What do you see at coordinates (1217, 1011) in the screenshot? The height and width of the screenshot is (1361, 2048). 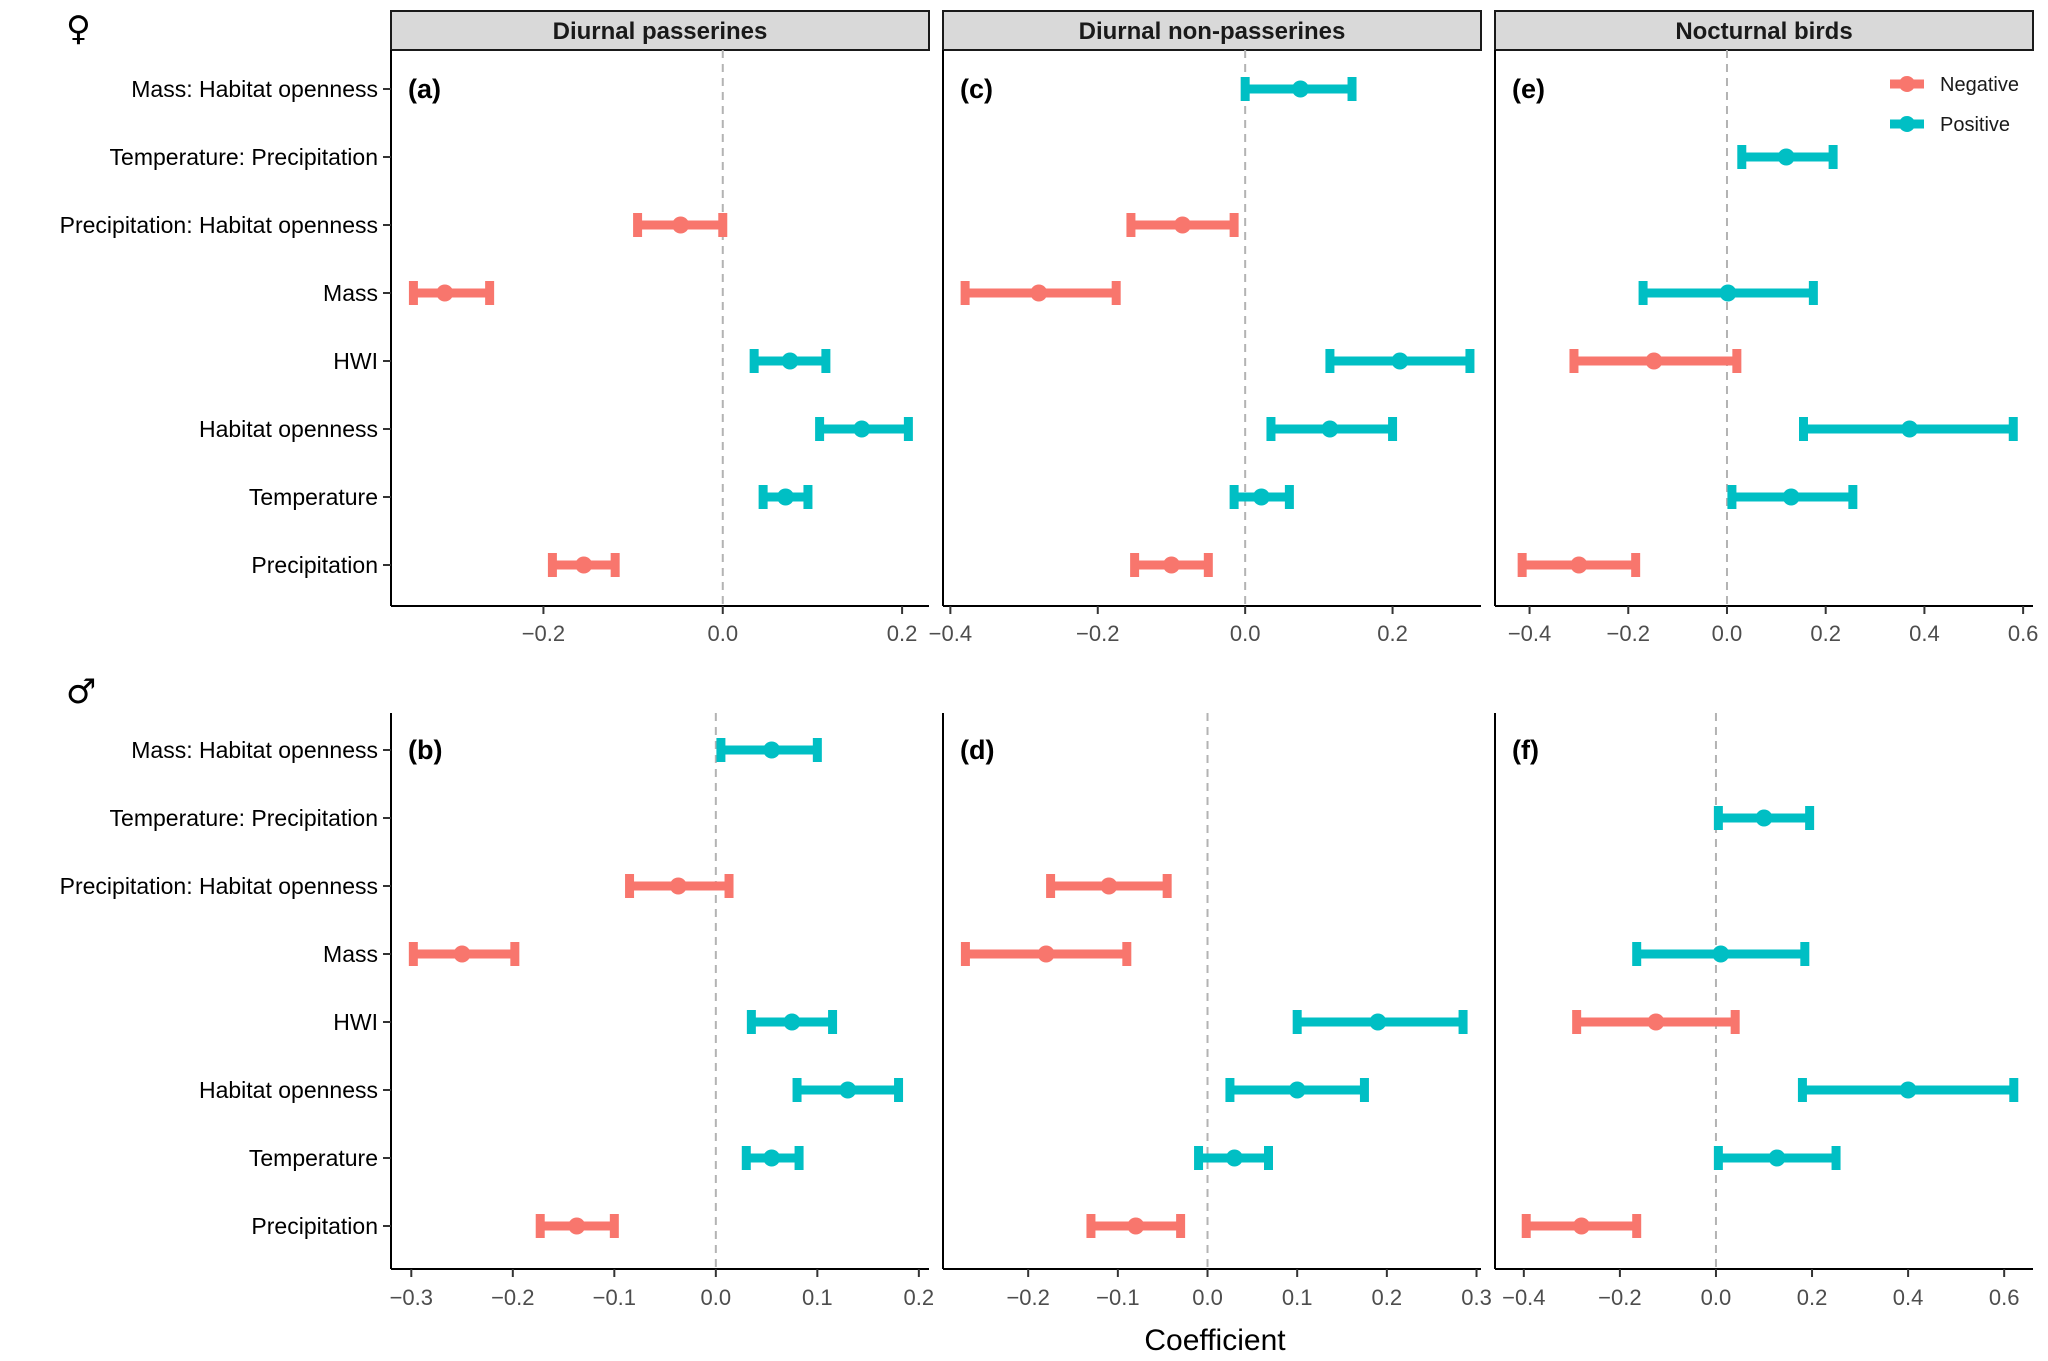 I see `panel-d: −0.2 −0.1 0.0 0.1 0.2 0.3 (d)` at bounding box center [1217, 1011].